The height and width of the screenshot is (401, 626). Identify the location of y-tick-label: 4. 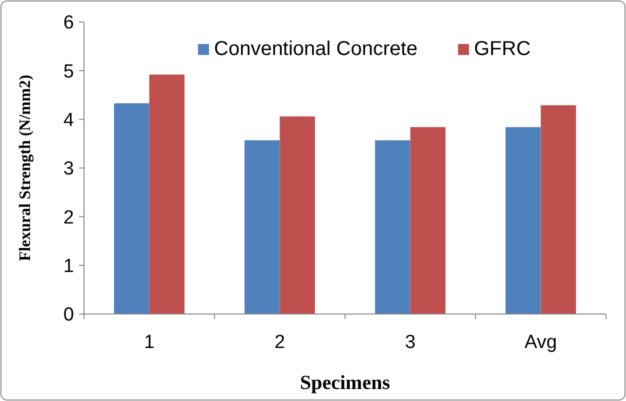
(68, 120).